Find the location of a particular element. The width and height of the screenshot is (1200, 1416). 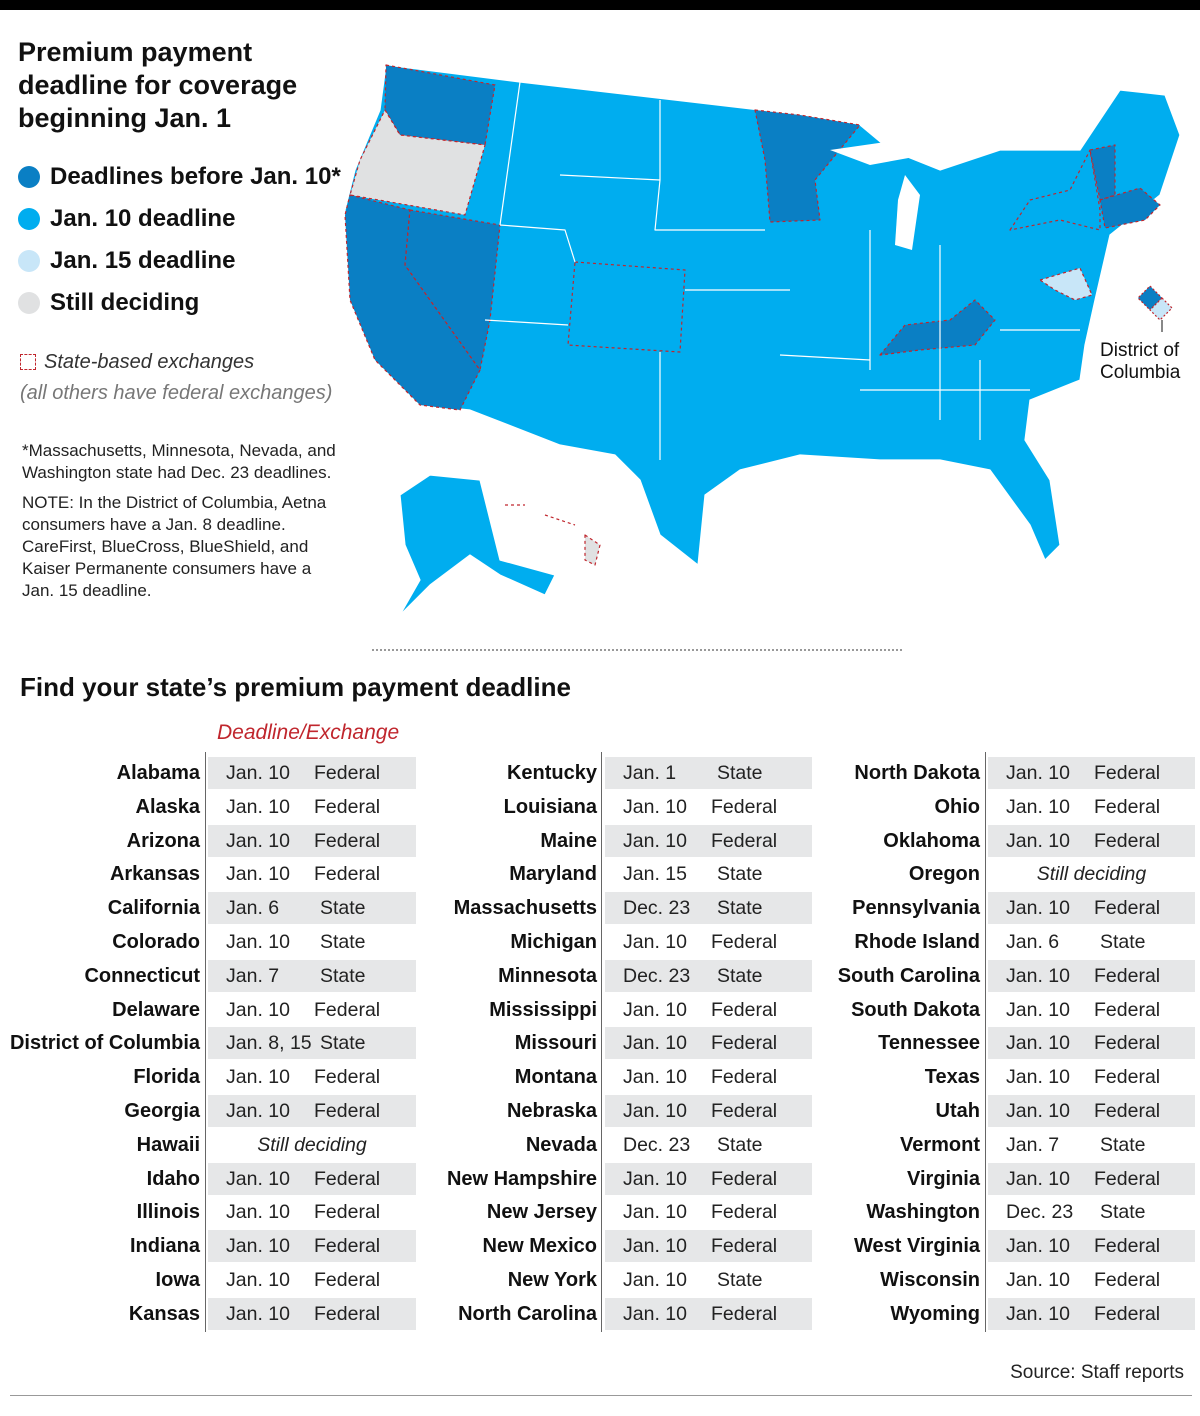

table-row: Utah Jan. 10 Federal is located at coordinates (992, 1111).